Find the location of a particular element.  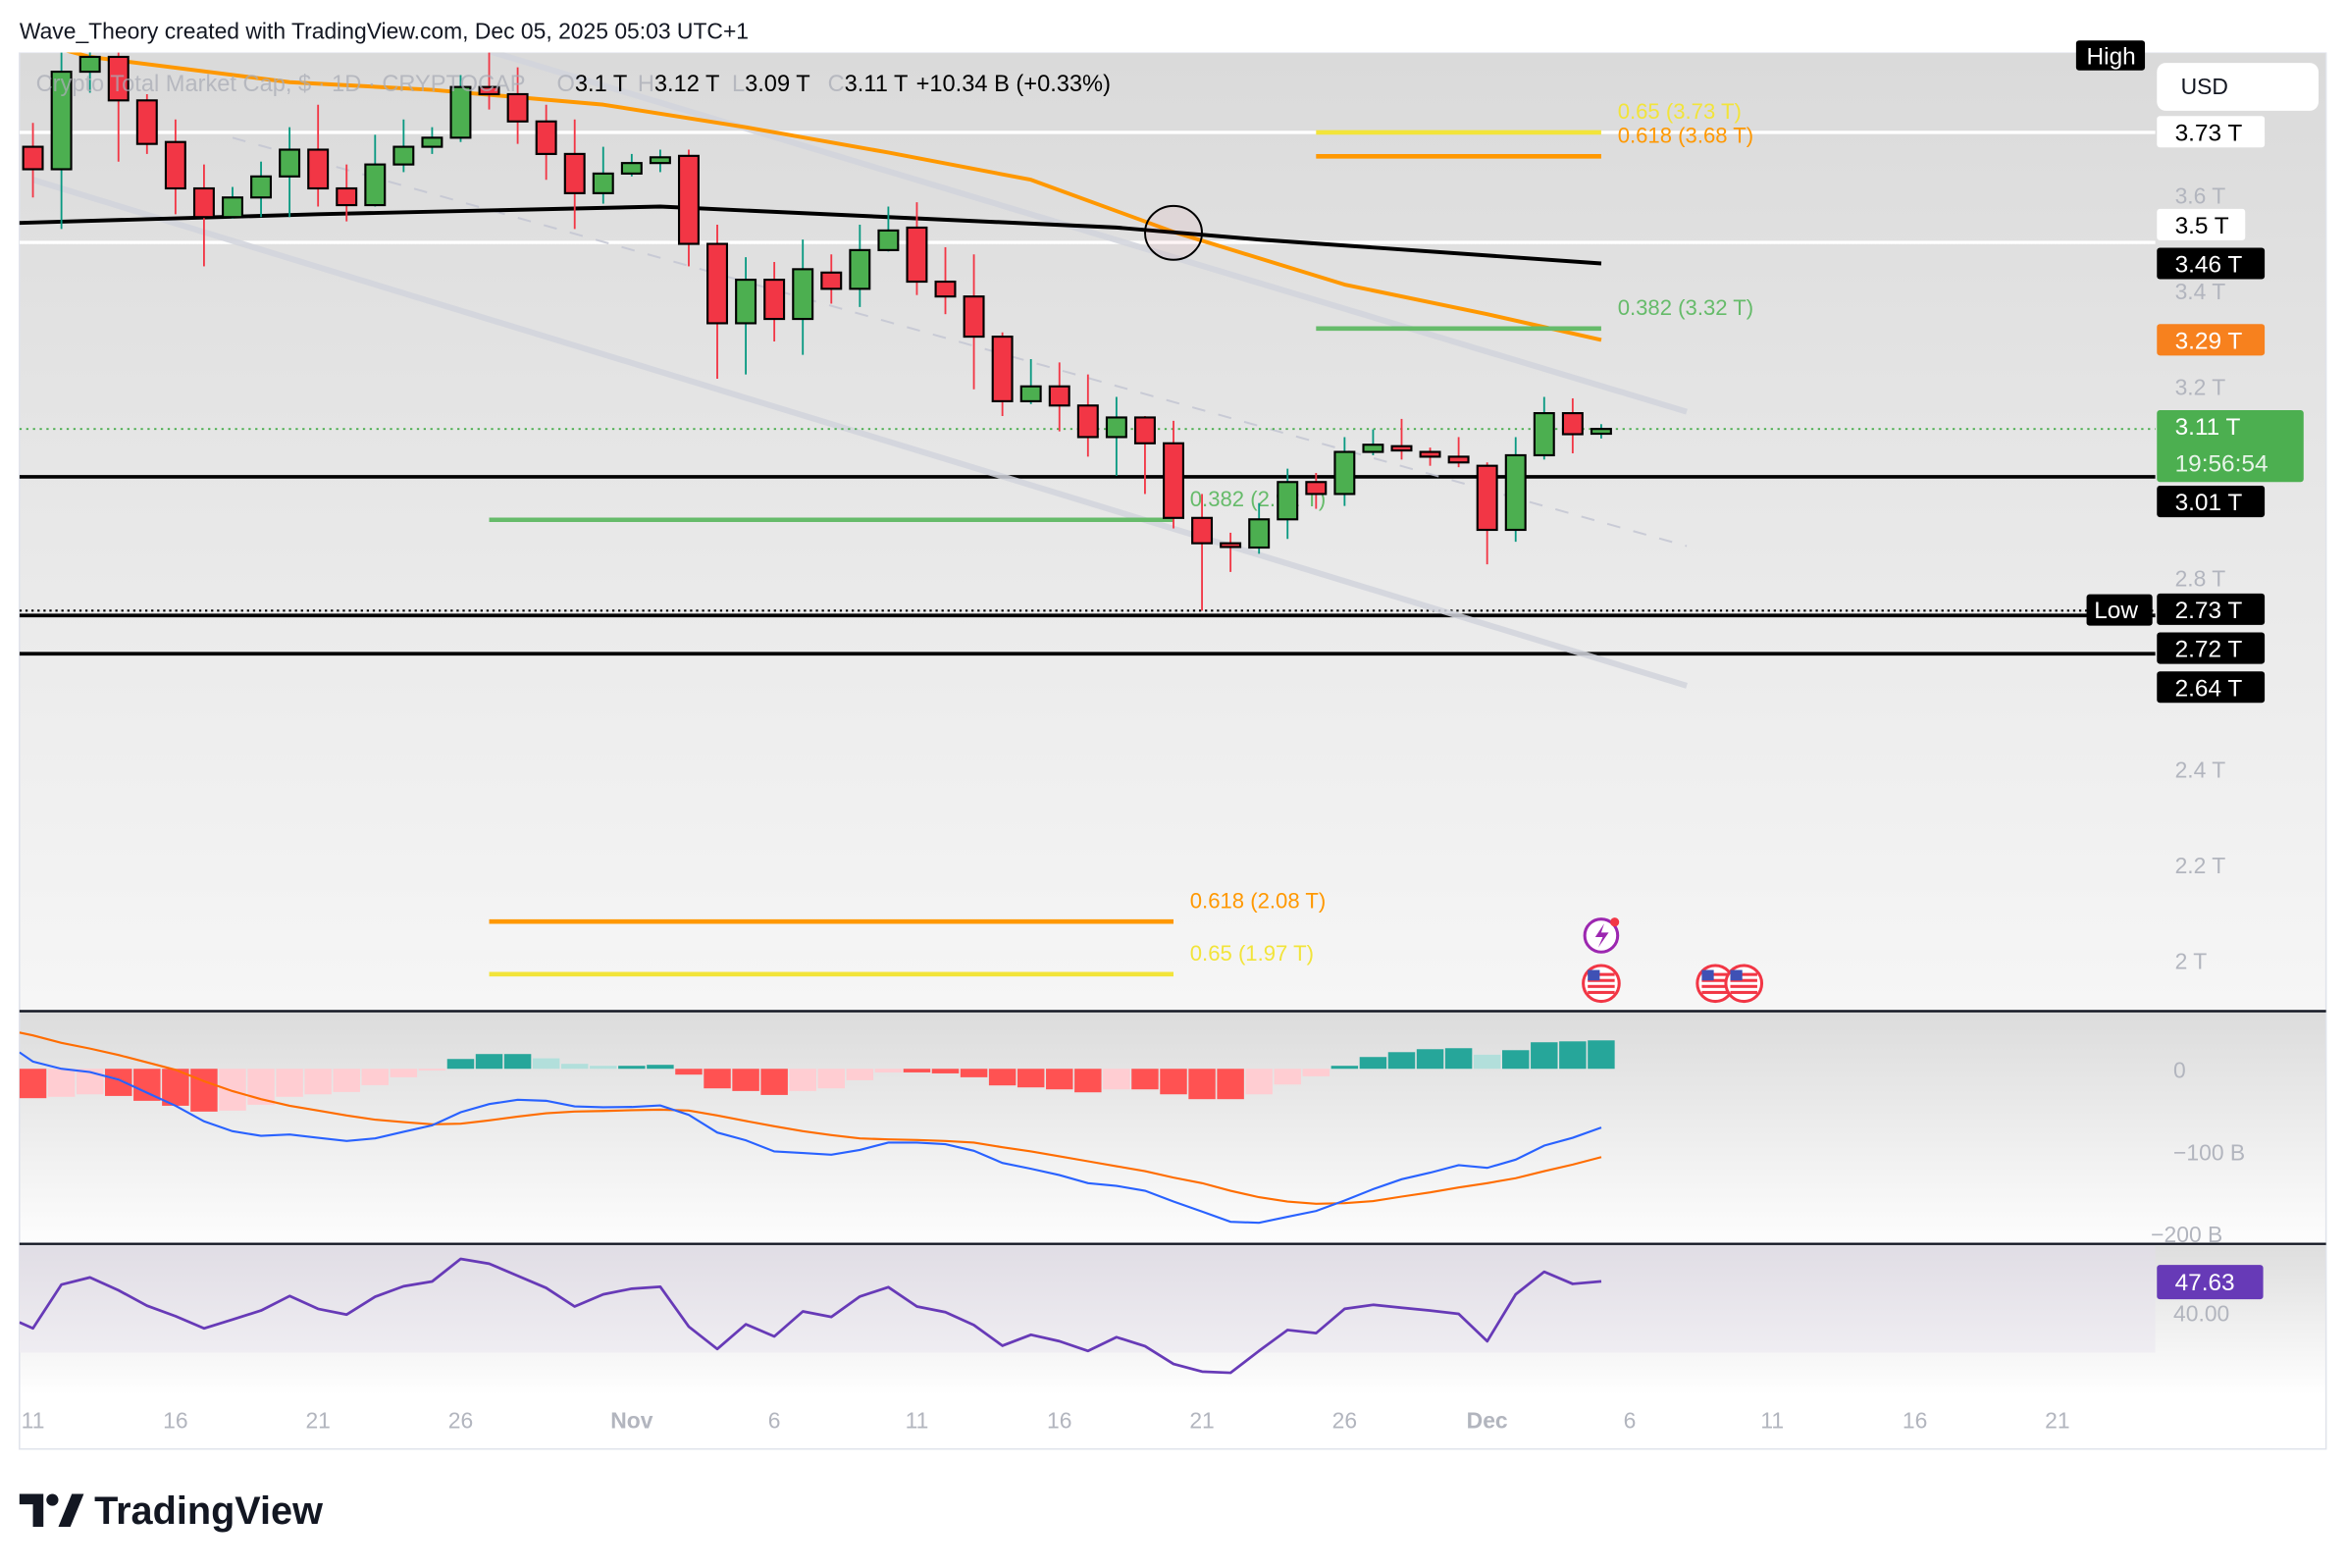

currency-button is located at coordinates (2238, 87).